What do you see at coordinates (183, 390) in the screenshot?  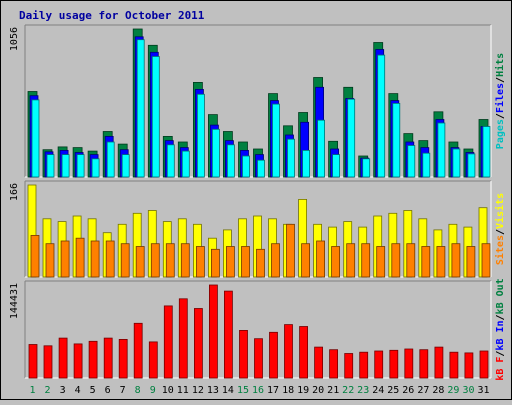 I see `x-tick-11: 11` at bounding box center [183, 390].